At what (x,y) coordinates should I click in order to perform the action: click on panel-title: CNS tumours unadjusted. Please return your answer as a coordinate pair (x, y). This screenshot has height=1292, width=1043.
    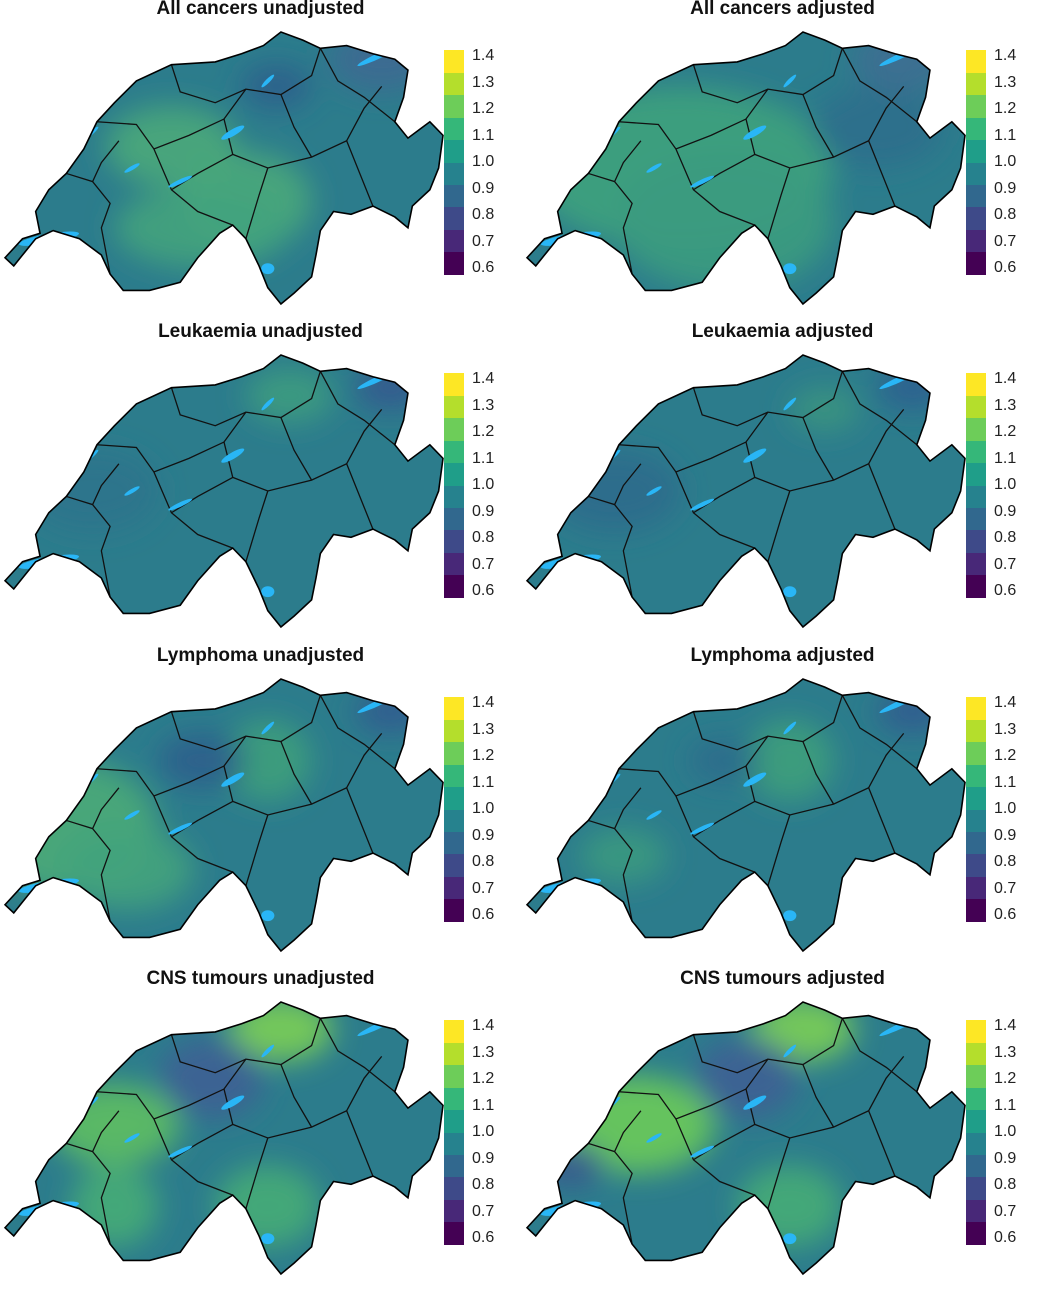
    Looking at the image, I should click on (260, 978).